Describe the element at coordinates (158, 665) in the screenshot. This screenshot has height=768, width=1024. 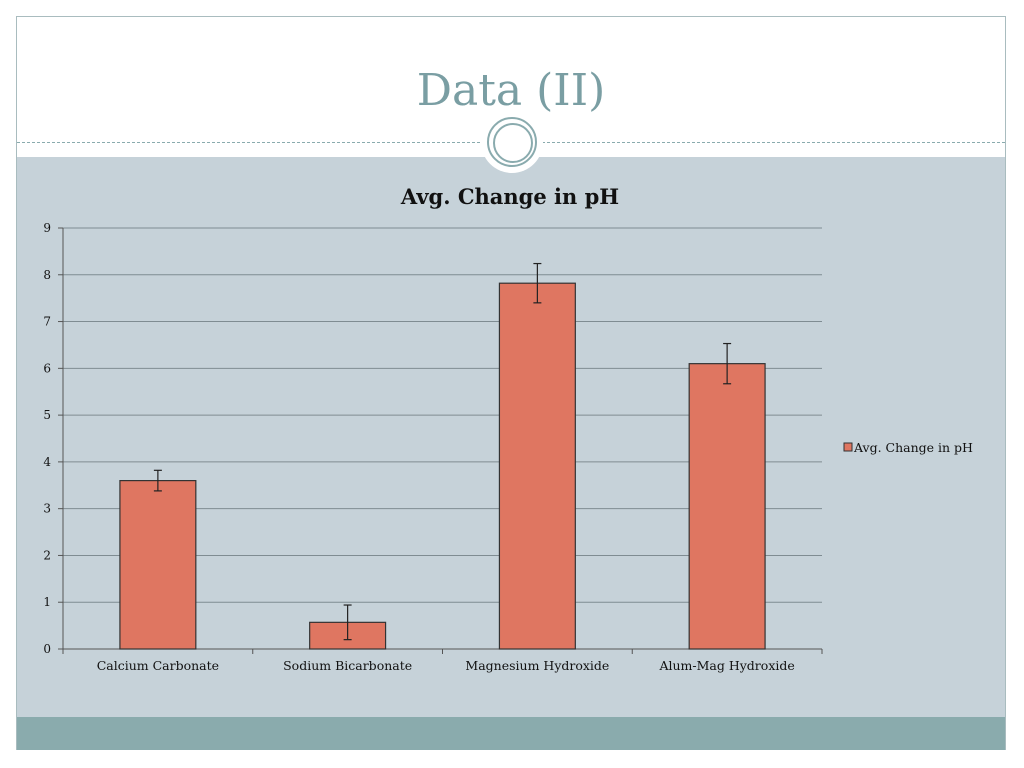
I see `x-tick-label: Calcium Carbonate` at that location.